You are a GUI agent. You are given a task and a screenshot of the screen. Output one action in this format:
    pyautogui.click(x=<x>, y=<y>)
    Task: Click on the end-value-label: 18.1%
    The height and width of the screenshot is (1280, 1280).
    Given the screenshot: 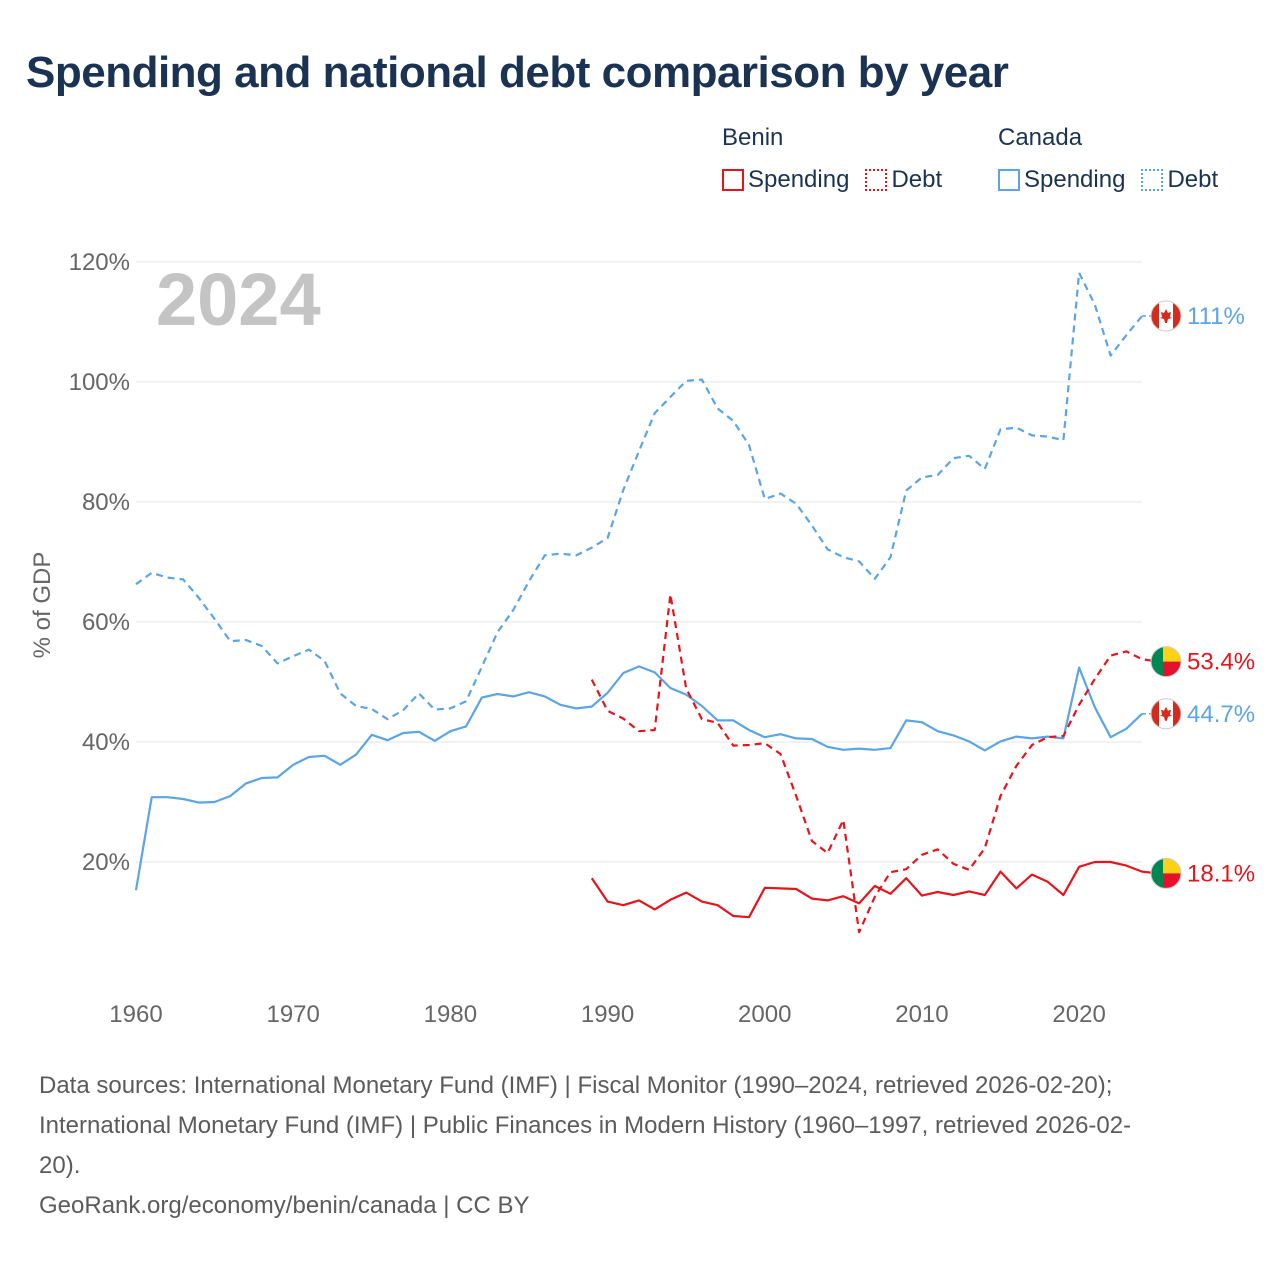 What is the action you would take?
    pyautogui.click(x=1221, y=873)
    